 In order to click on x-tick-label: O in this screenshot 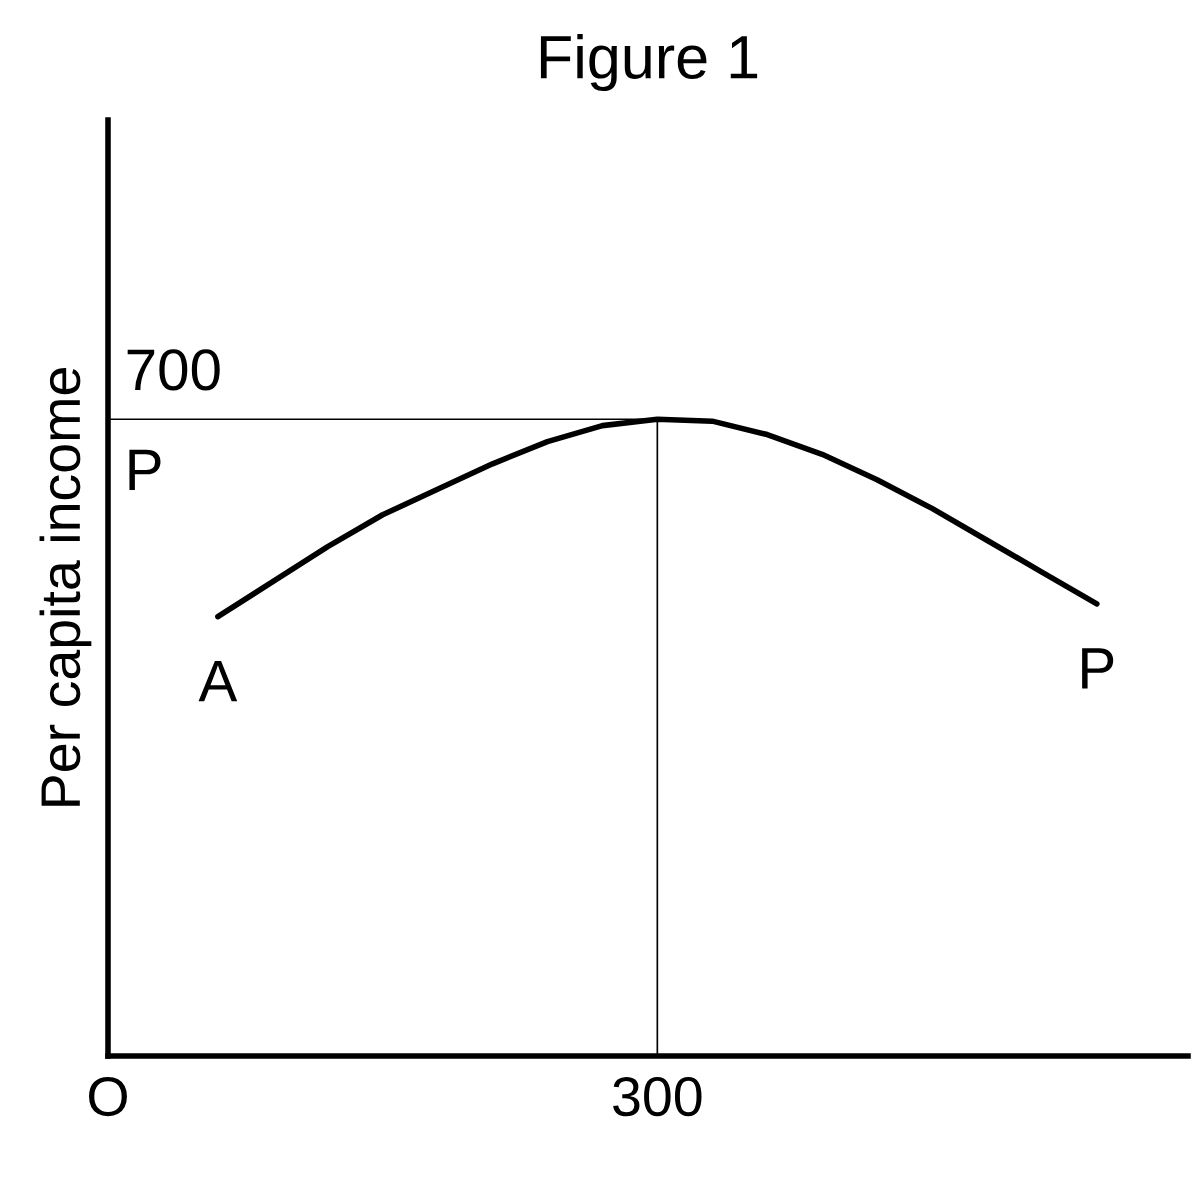, I will do `click(108, 1096)`.